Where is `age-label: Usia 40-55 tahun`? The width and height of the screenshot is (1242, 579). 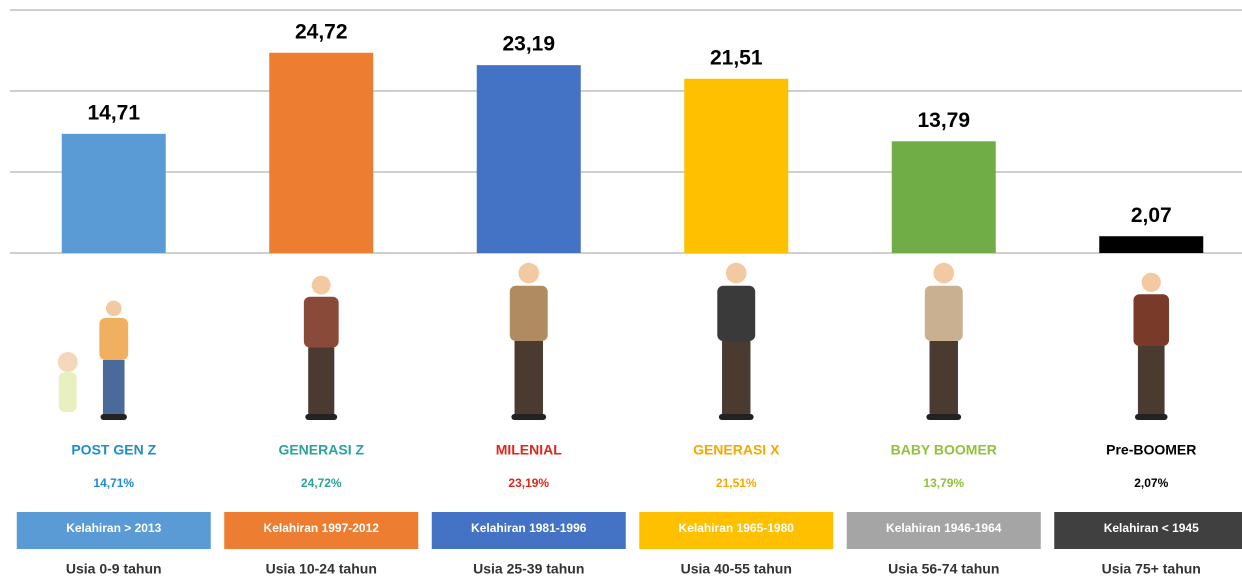 age-label: Usia 40-55 tahun is located at coordinates (736, 569).